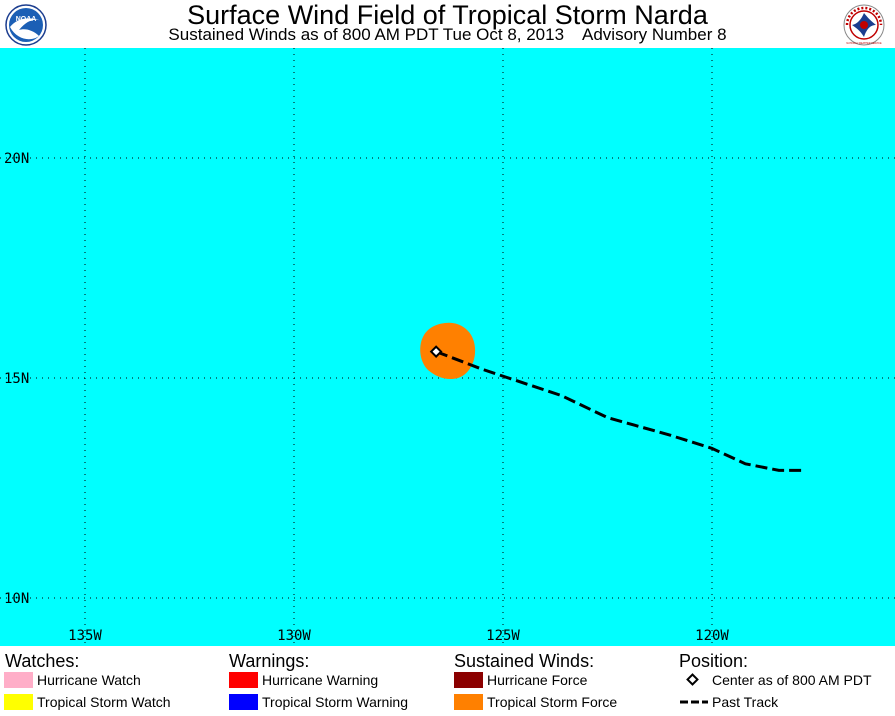  What do you see at coordinates (269, 661) in the screenshot?
I see `legend-warnings-heading: Warnings:` at bounding box center [269, 661].